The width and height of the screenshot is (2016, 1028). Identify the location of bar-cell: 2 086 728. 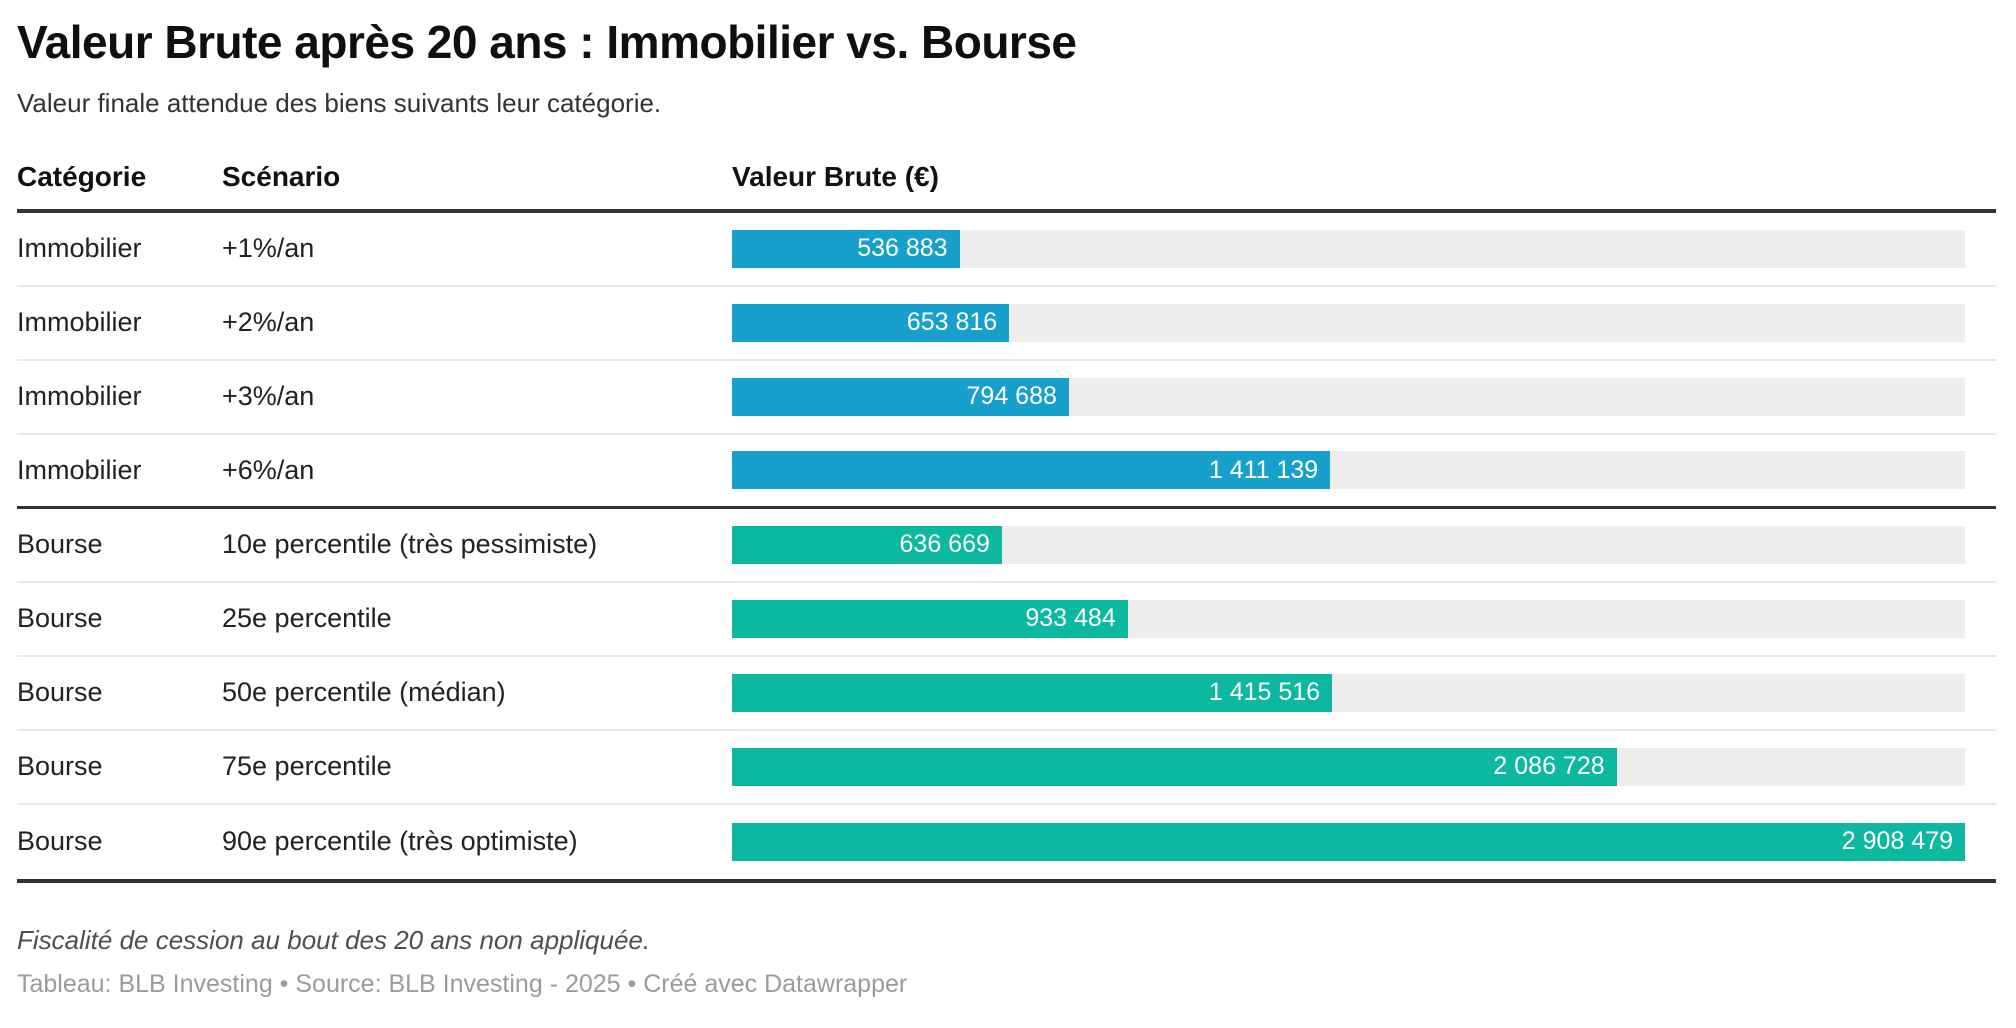
(1364, 766).